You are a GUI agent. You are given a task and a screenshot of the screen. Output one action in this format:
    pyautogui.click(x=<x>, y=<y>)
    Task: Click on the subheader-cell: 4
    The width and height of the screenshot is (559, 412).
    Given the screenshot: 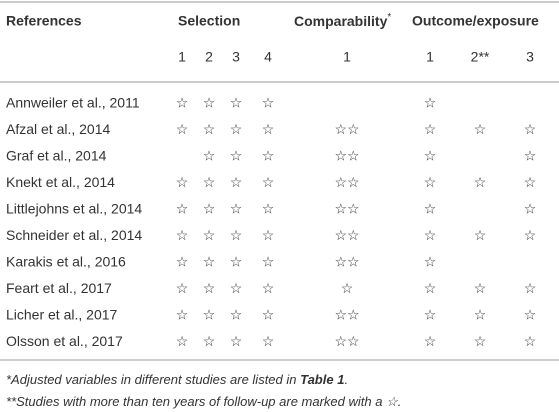 What is the action you would take?
    pyautogui.click(x=268, y=57)
    